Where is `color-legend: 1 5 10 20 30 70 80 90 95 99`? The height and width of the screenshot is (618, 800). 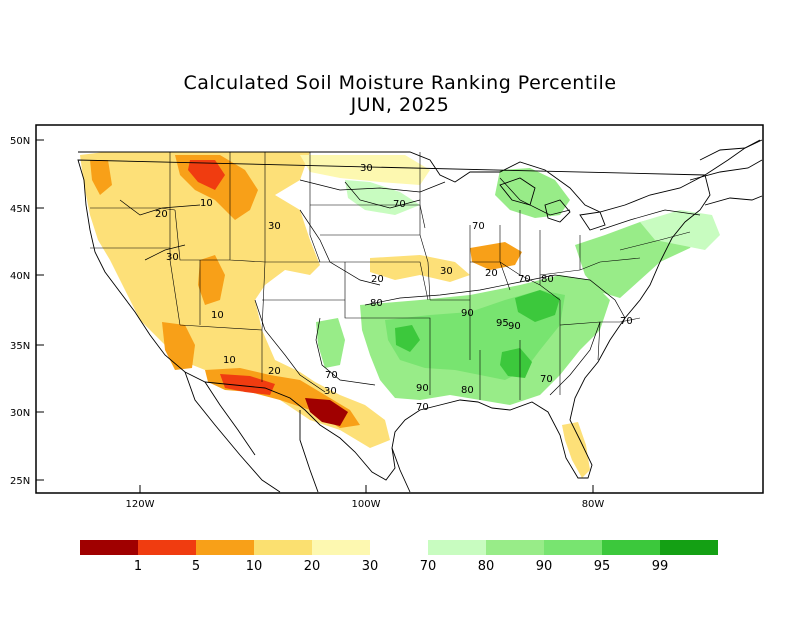
color-legend: 1 5 10 20 30 70 80 90 95 99 is located at coordinates (410, 560).